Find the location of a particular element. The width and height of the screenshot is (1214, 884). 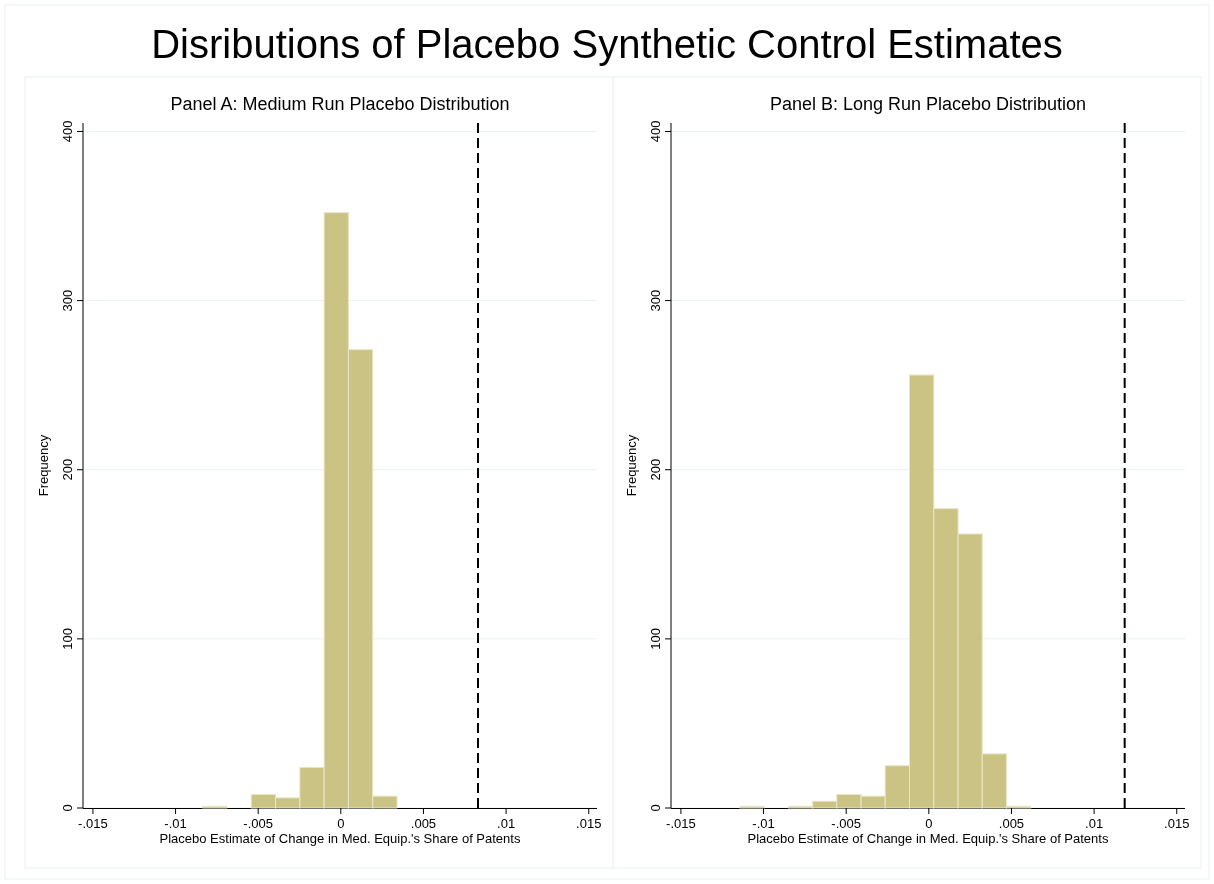

chart-title: Panel B: Long Run Placebo Distribution is located at coordinates (928, 104).